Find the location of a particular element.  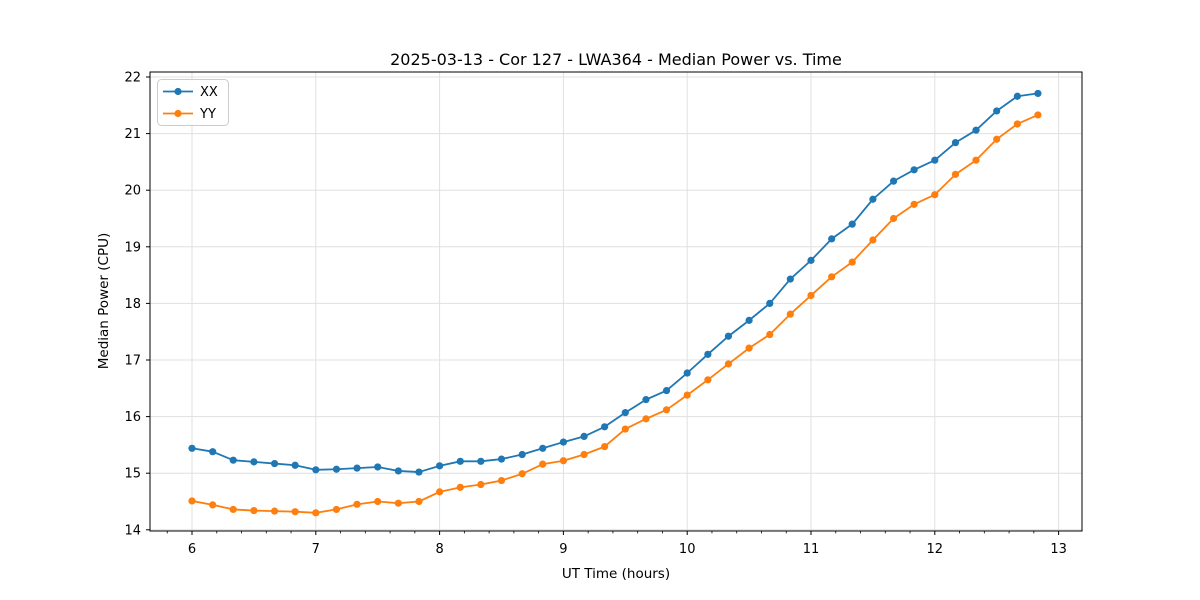

y-tick-label: 14 is located at coordinates (132, 530).